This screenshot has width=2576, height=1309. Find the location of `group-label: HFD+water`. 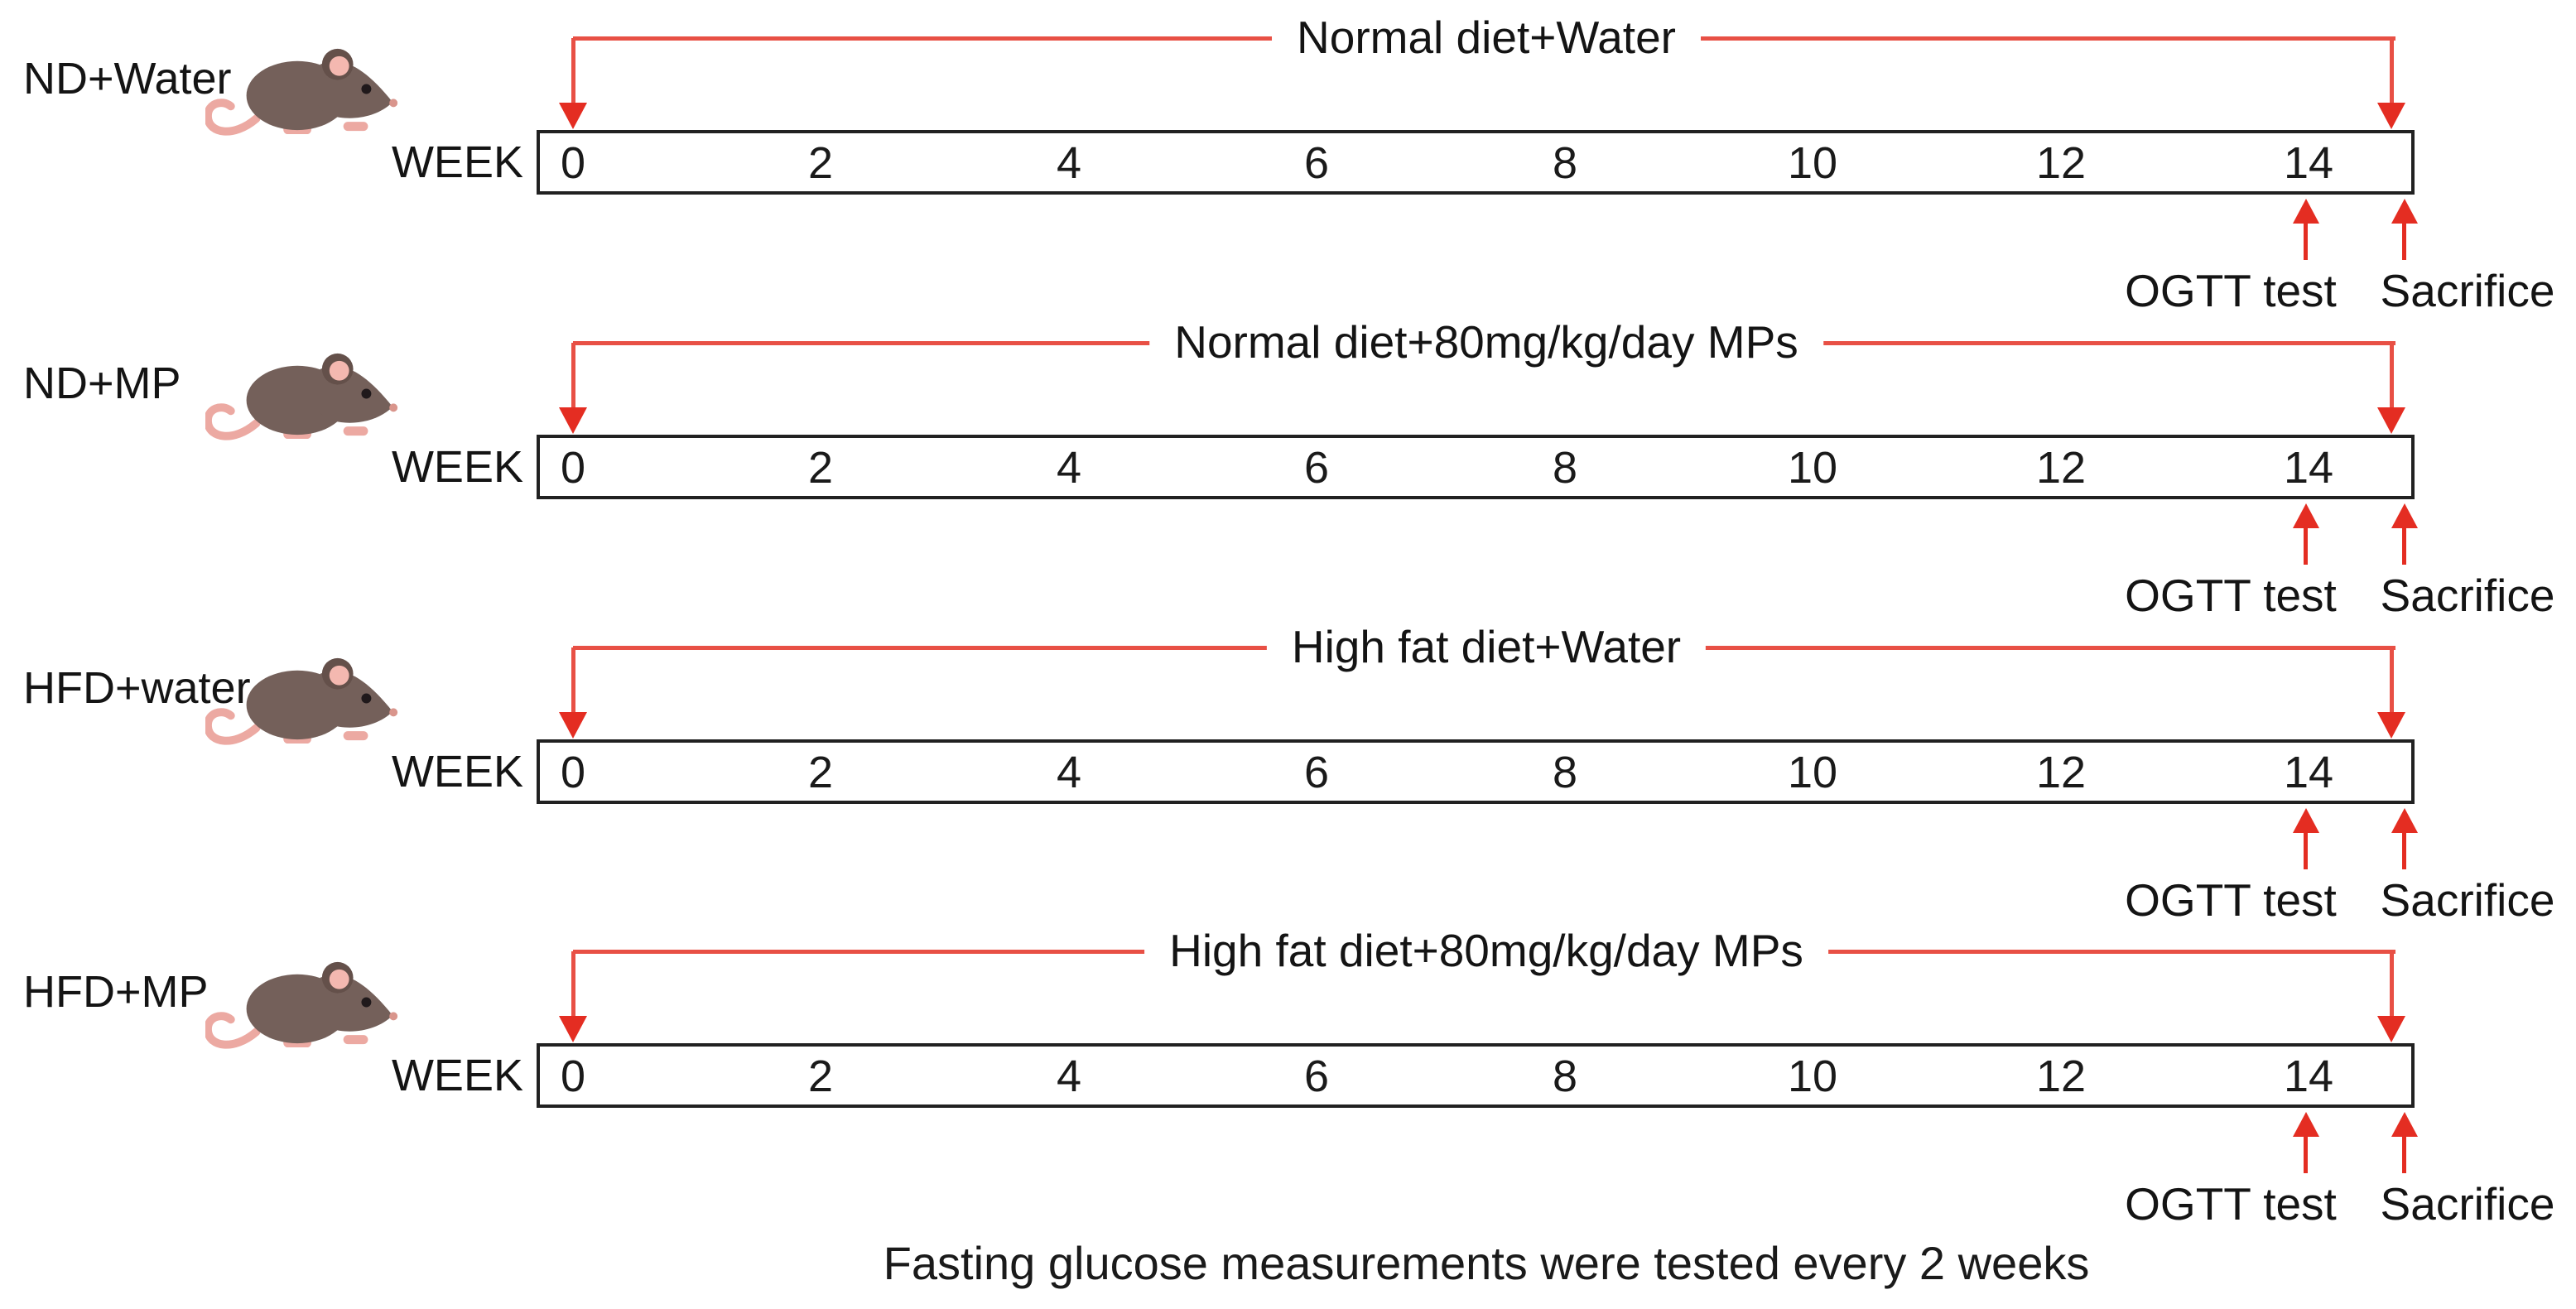

group-label: HFD+water is located at coordinates (137, 688).